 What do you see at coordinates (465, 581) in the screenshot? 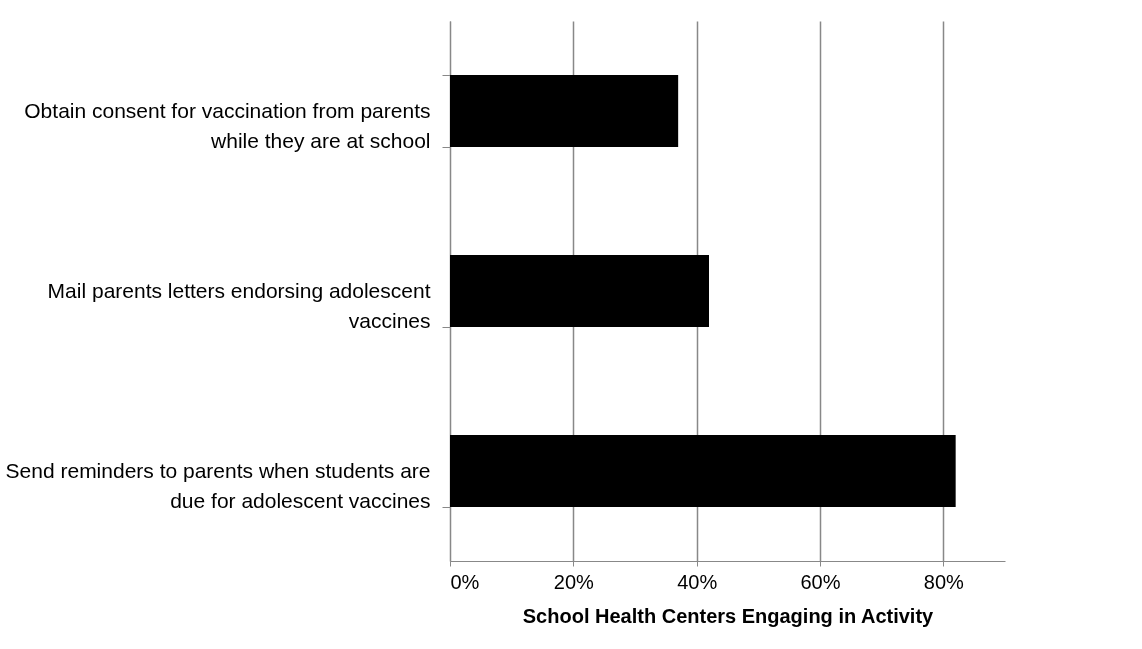
I see `x-tick-label: 0%` at bounding box center [465, 581].